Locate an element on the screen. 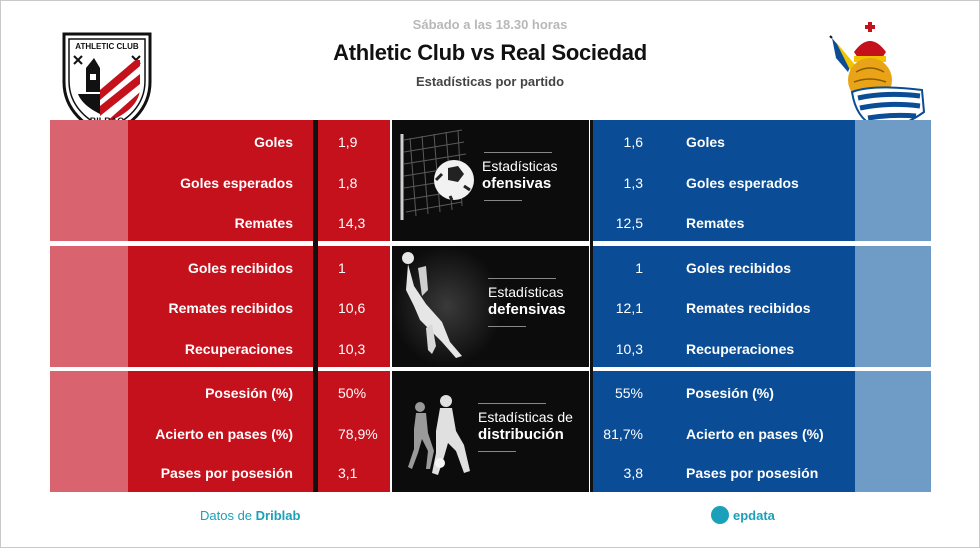  away-stat-label: Posesión (%) is located at coordinates (730, 393).